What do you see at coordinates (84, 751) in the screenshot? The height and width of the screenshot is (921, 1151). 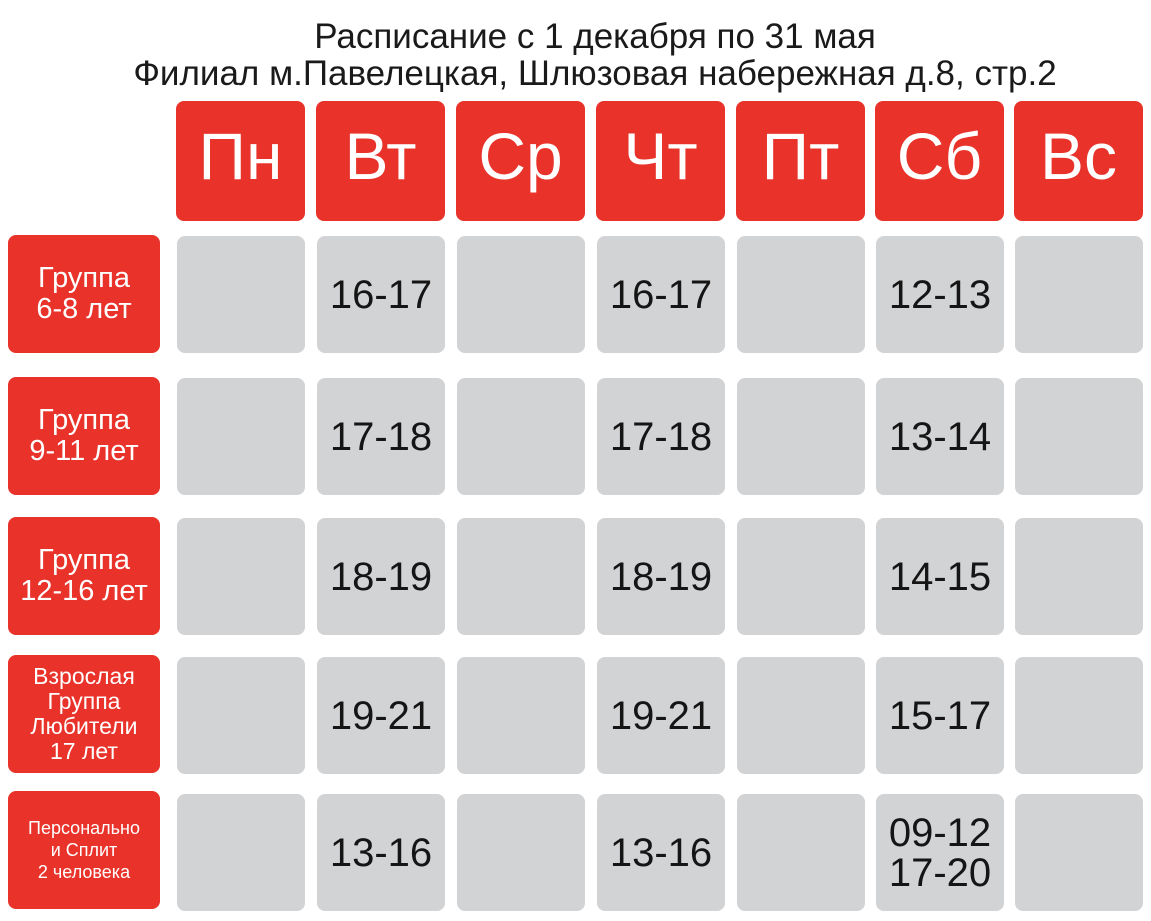 I see `group-label-line: 17 лет` at bounding box center [84, 751].